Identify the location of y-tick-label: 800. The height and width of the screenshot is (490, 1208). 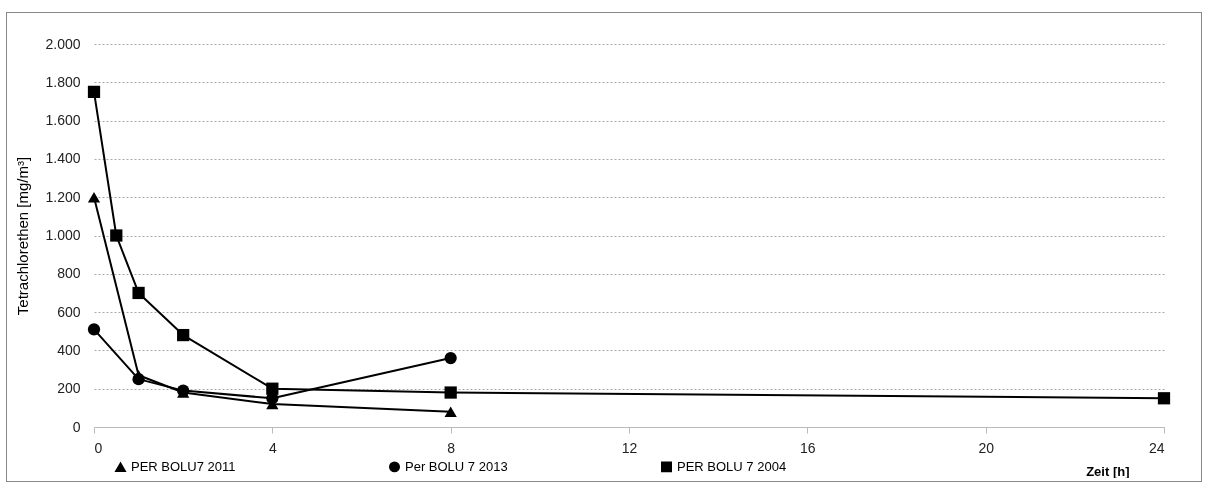
(69, 273).